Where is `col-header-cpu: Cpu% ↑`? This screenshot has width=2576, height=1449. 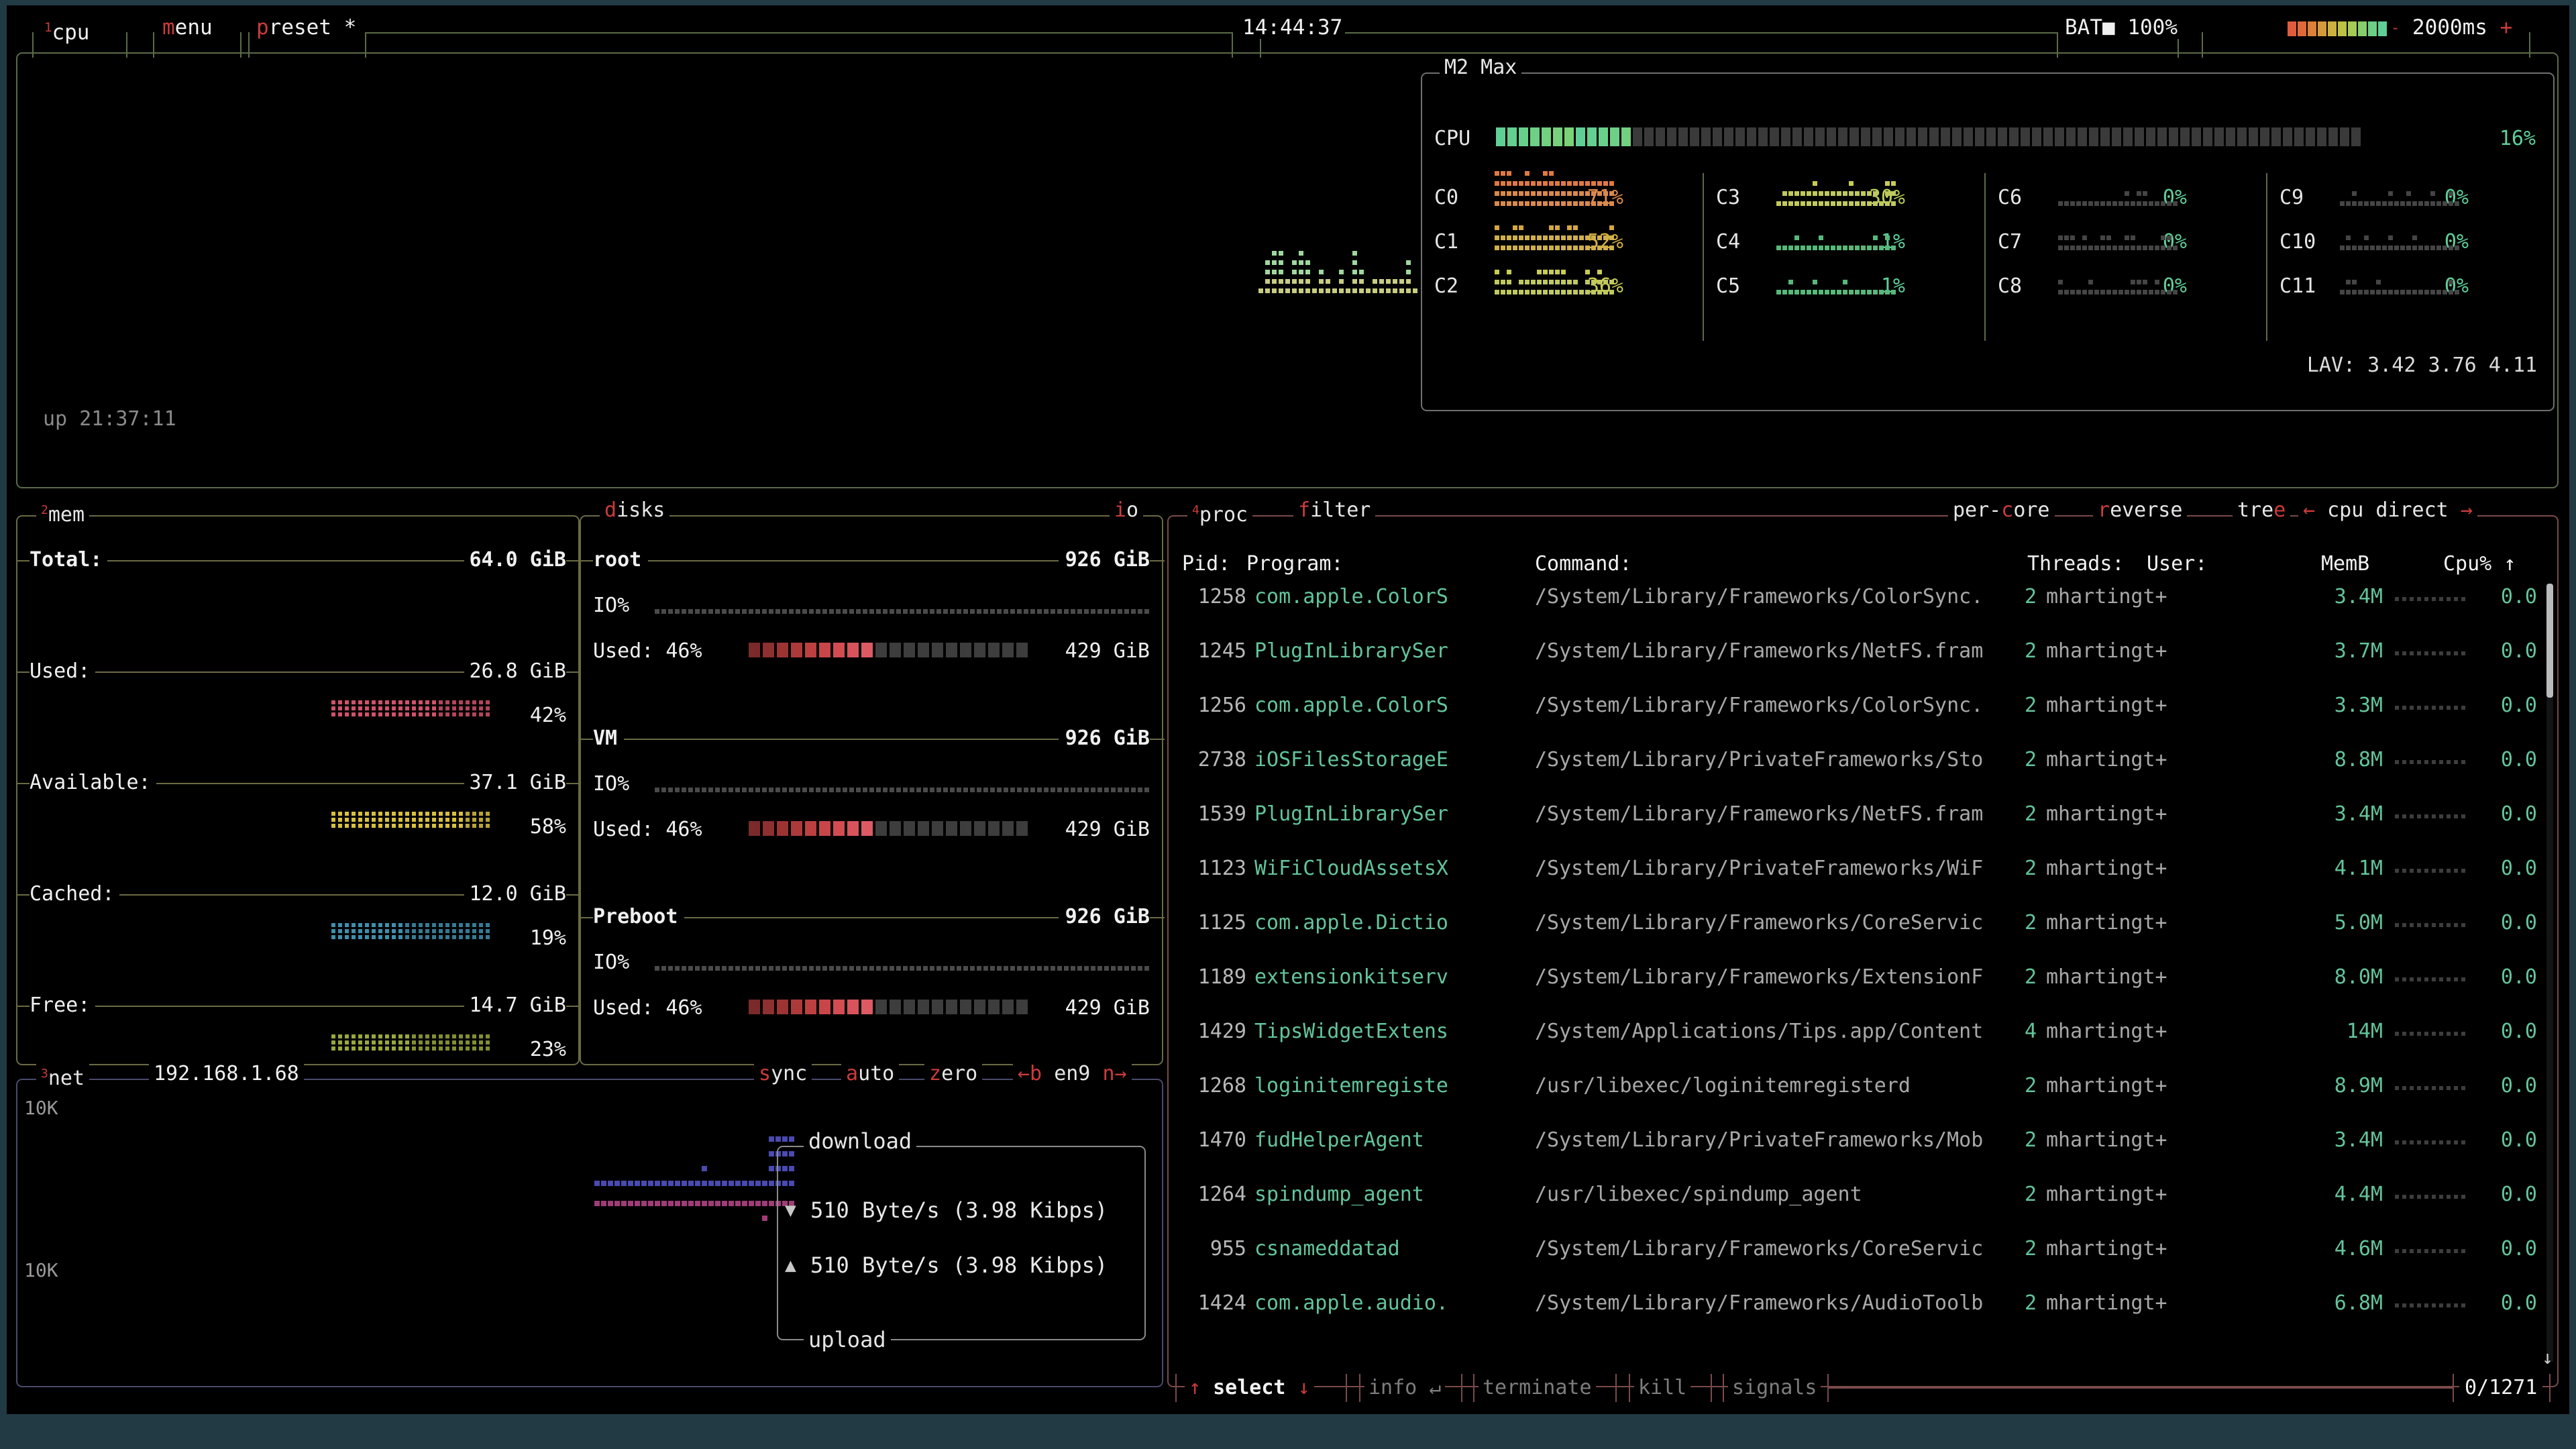 col-header-cpu: Cpu% ↑ is located at coordinates (2479, 564).